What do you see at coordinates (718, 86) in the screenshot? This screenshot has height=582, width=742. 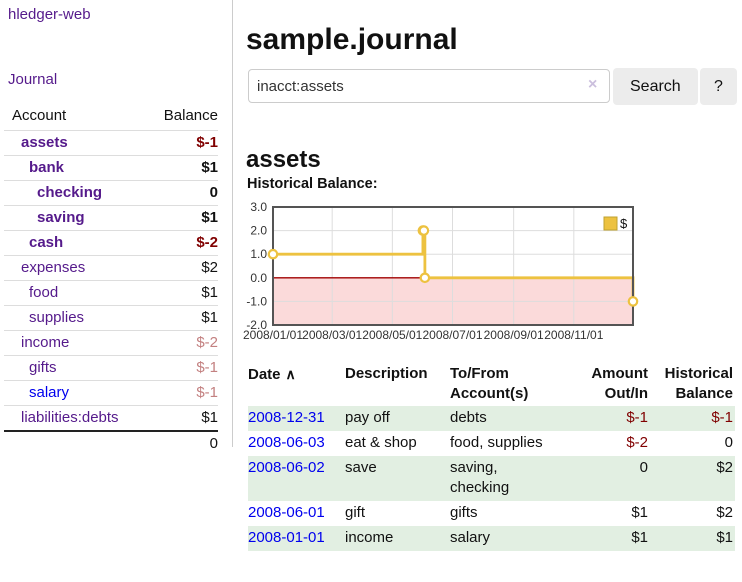 I see `help-button: ?` at bounding box center [718, 86].